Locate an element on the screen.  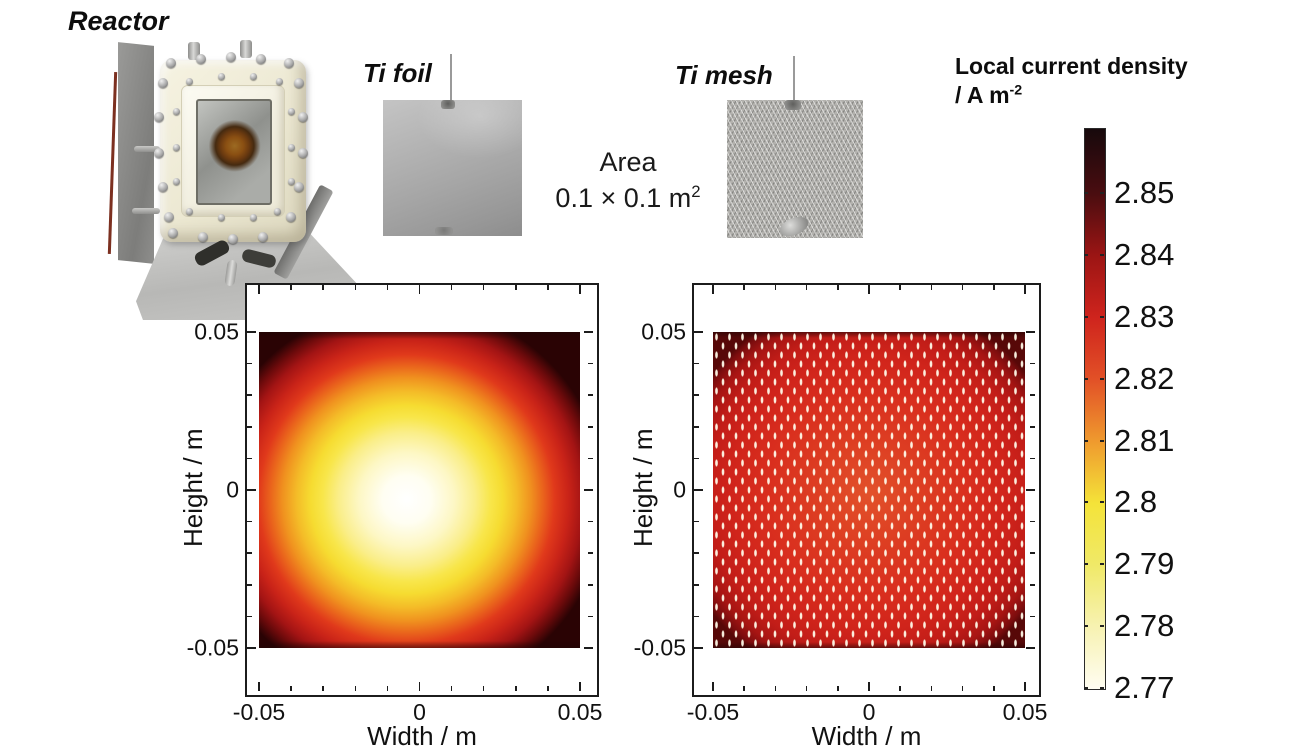
y-tick-label: -0.05 is located at coordinates (212, 647).